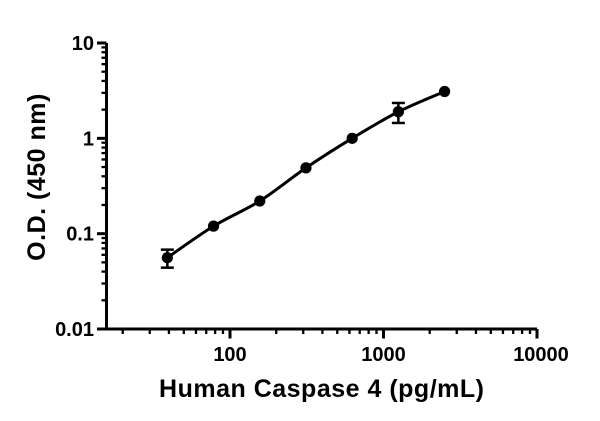  Describe the element at coordinates (321, 389) in the screenshot. I see `x-axis-title: Human Caspase 4 (pg/mL)` at that location.